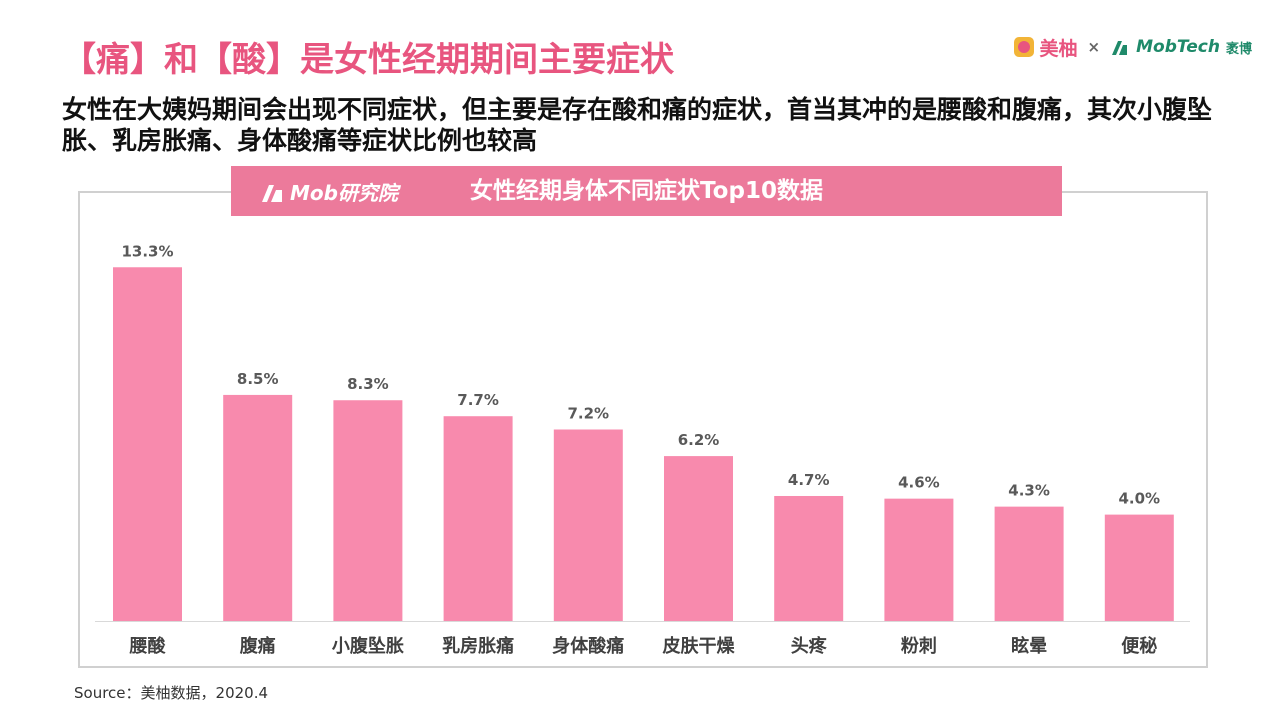  What do you see at coordinates (368, 384) in the screenshot?
I see `data-label-2: 8.3%` at bounding box center [368, 384].